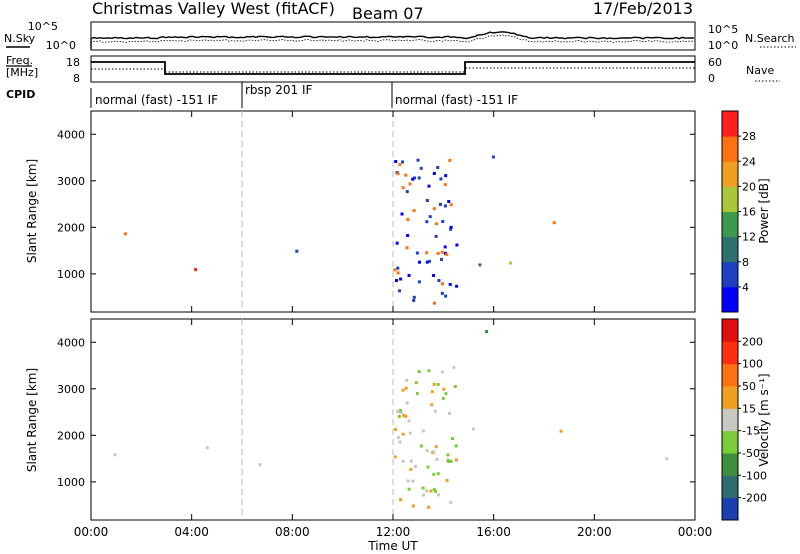 The image size is (800, 554). What do you see at coordinates (749, 161) in the screenshot?
I see `colorbar-tick-label: 24` at bounding box center [749, 161].